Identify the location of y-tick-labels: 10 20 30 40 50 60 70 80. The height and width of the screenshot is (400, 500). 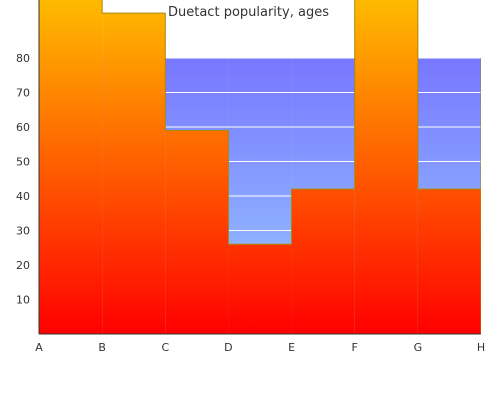
(23, 179).